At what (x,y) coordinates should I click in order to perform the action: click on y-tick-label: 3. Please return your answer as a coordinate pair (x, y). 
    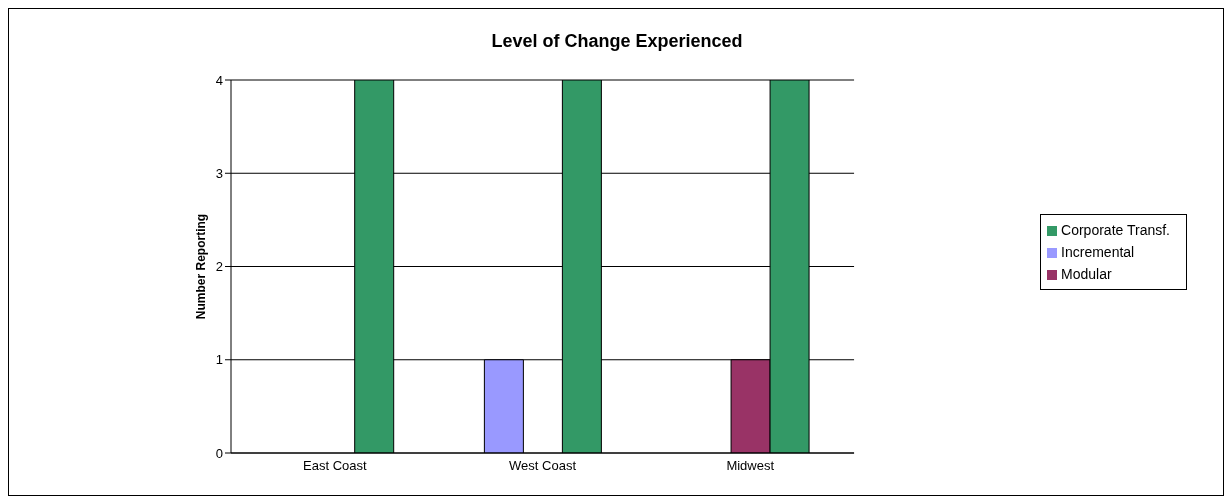
    Looking at the image, I should click on (219, 173).